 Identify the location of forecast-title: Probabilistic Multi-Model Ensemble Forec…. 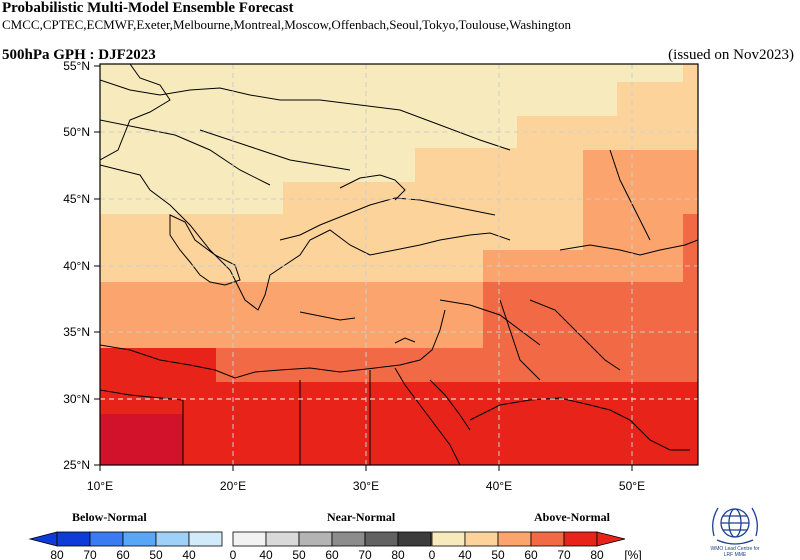
(148, 8).